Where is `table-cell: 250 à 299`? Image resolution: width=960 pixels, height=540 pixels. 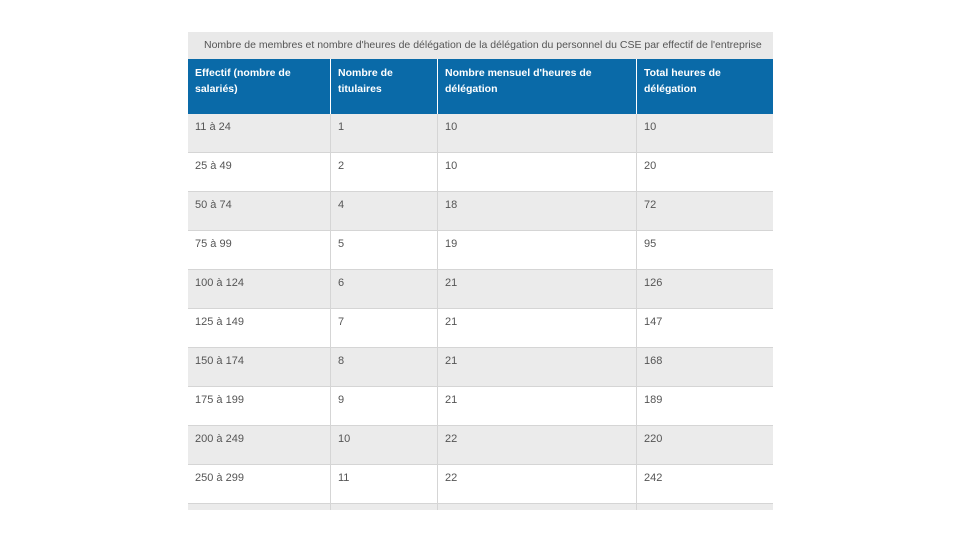
table-cell: 250 à 299 is located at coordinates (259, 484).